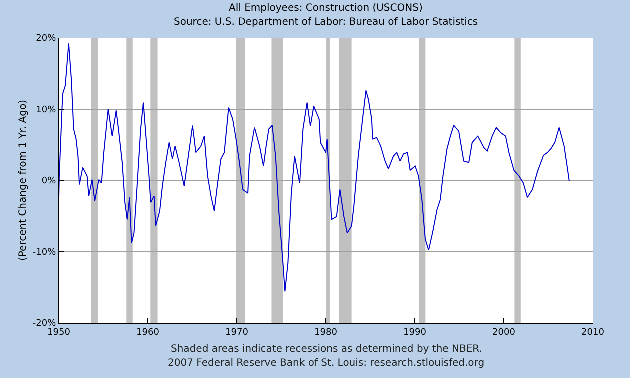  What do you see at coordinates (326, 333) in the screenshot?
I see `x-tick-label: 1980` at bounding box center [326, 333].